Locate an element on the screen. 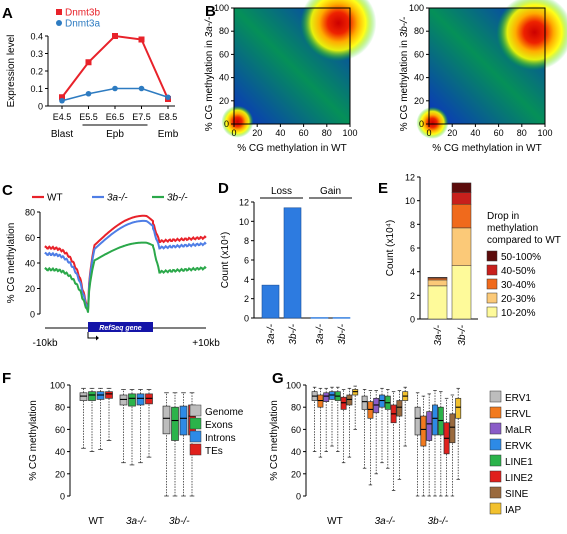  b-x-tick-label: 20 is located at coordinates (452, 133).